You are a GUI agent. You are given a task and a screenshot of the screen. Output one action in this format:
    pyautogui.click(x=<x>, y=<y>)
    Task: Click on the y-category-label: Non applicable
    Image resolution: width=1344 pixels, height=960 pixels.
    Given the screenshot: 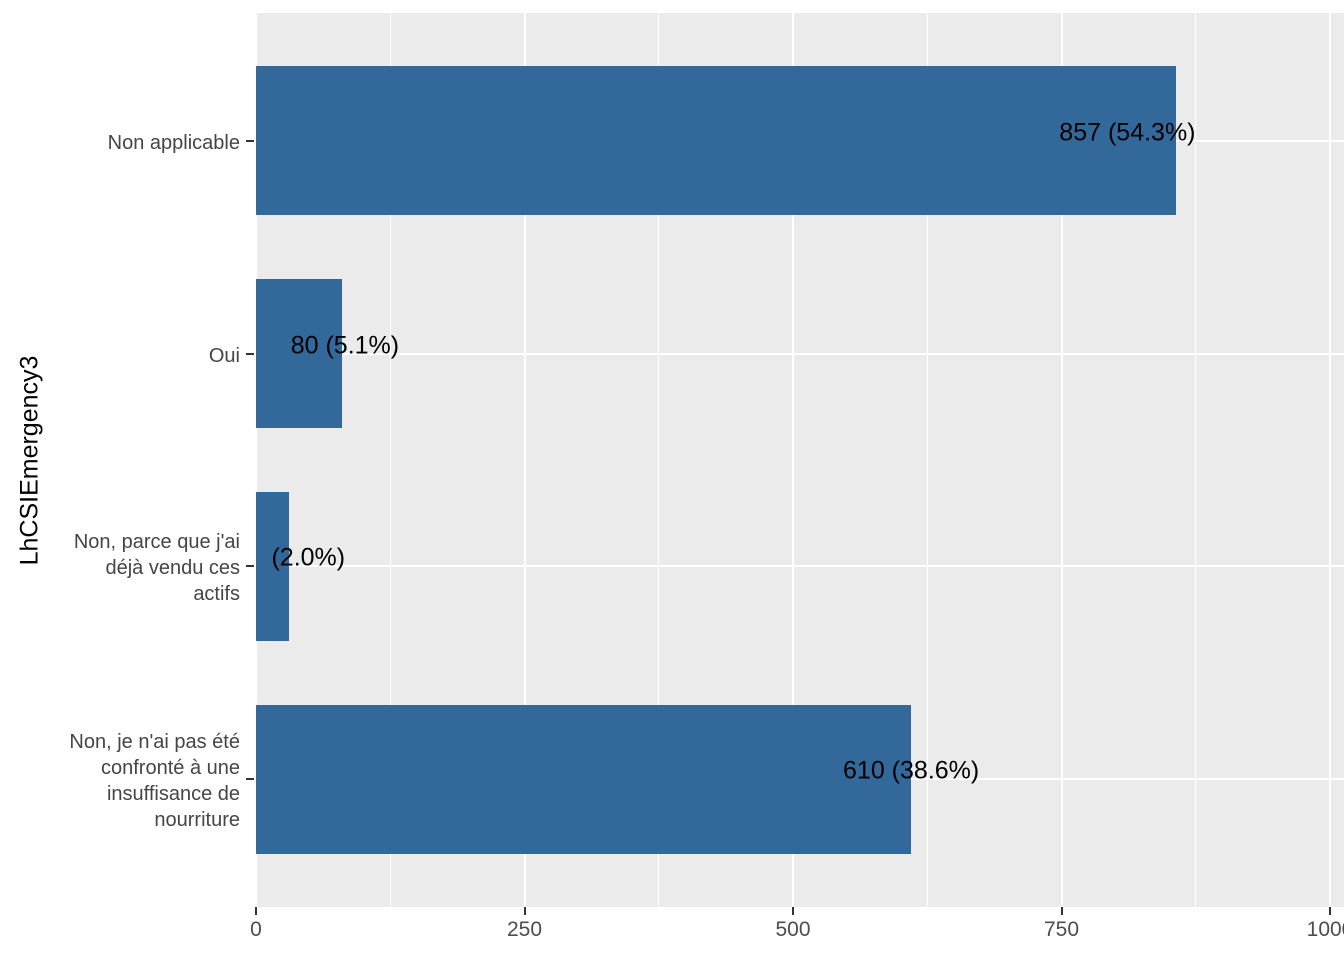 What is the action you would take?
    pyautogui.click(x=174, y=143)
    